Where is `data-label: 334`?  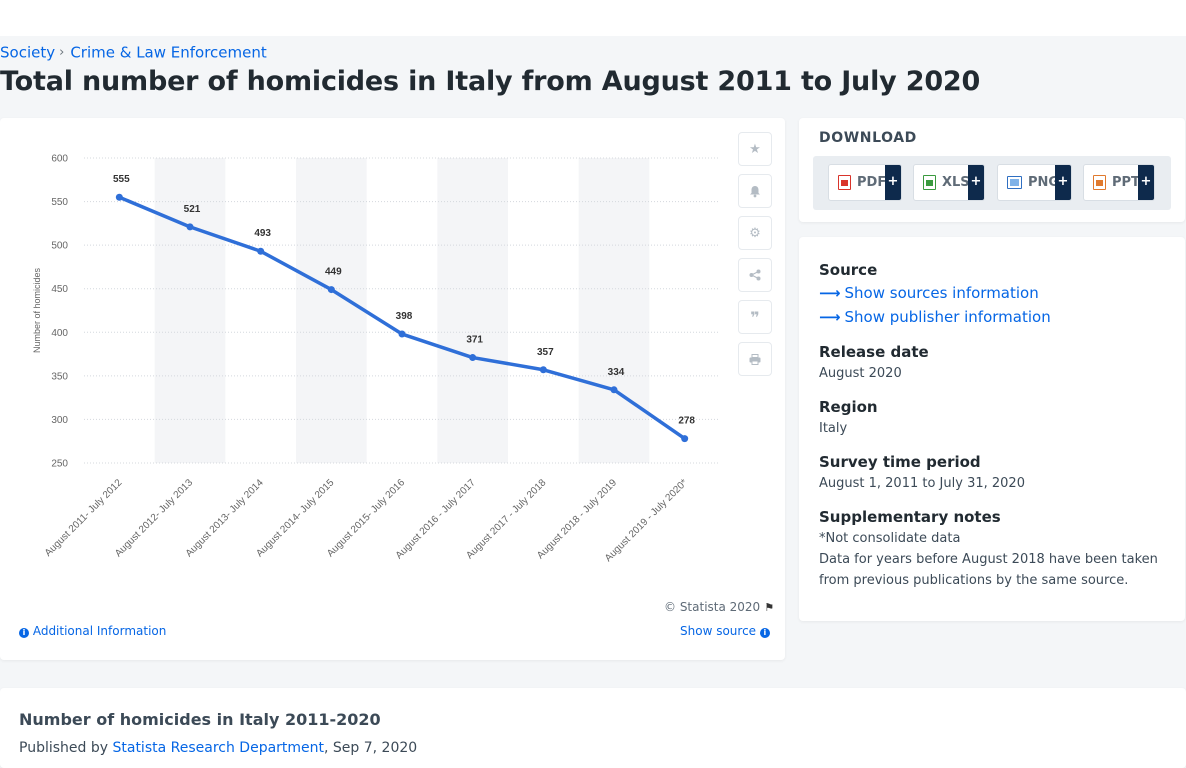 data-label: 334 is located at coordinates (616, 372).